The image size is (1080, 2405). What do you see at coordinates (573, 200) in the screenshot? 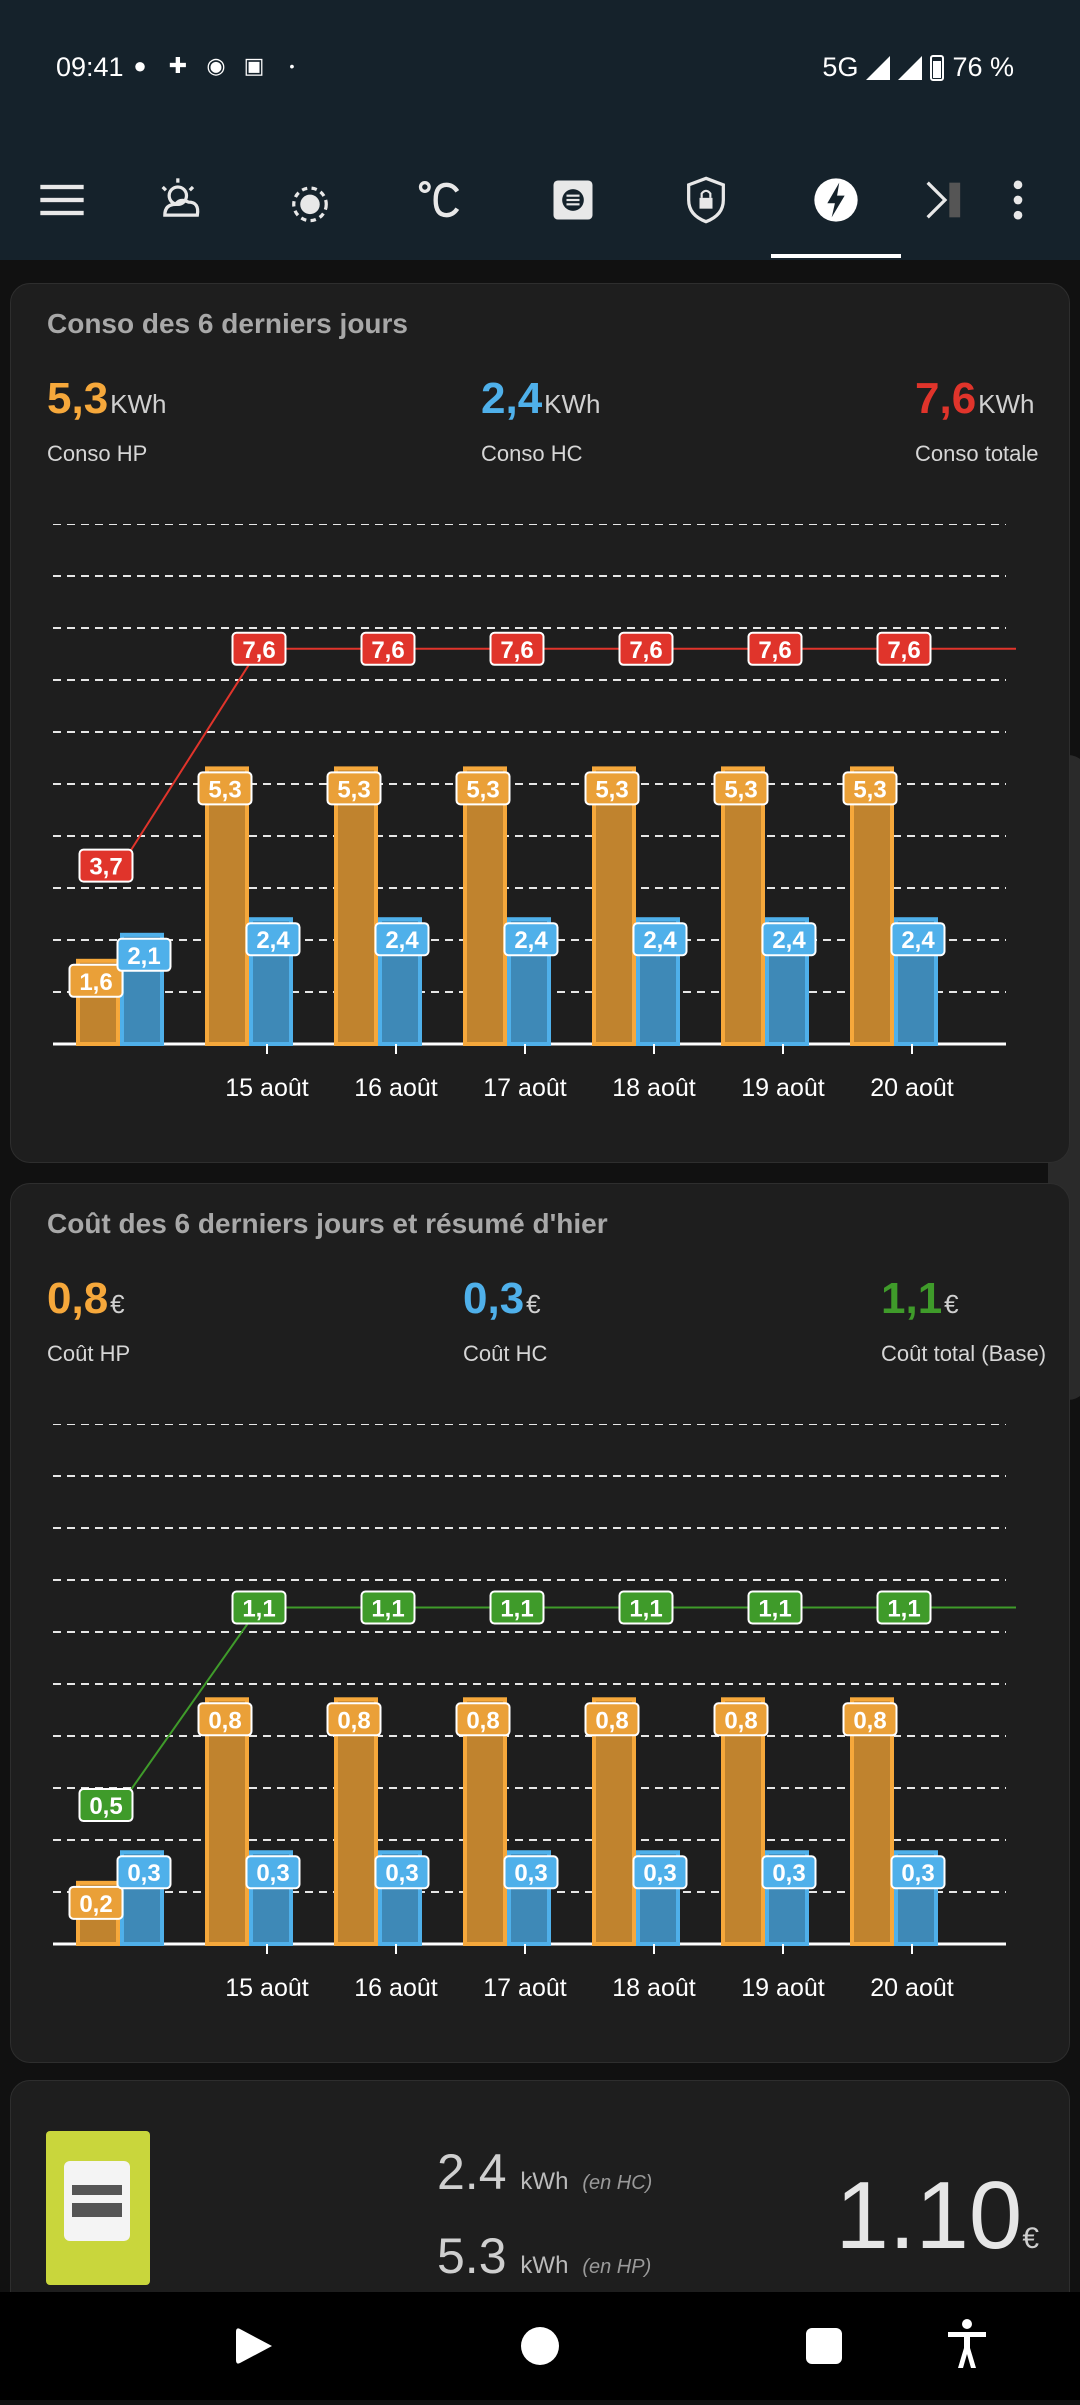
I see `list-icon` at bounding box center [573, 200].